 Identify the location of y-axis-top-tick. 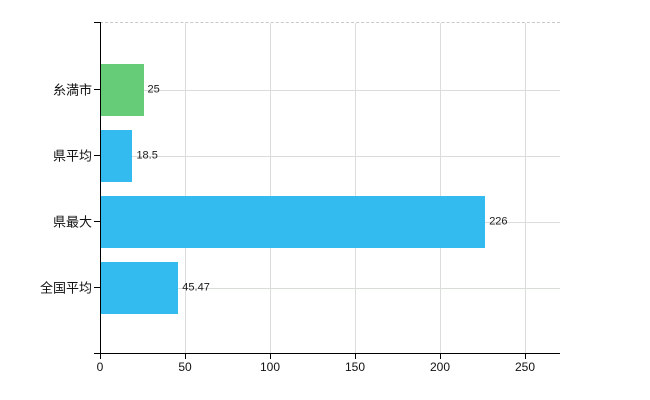
(97, 22).